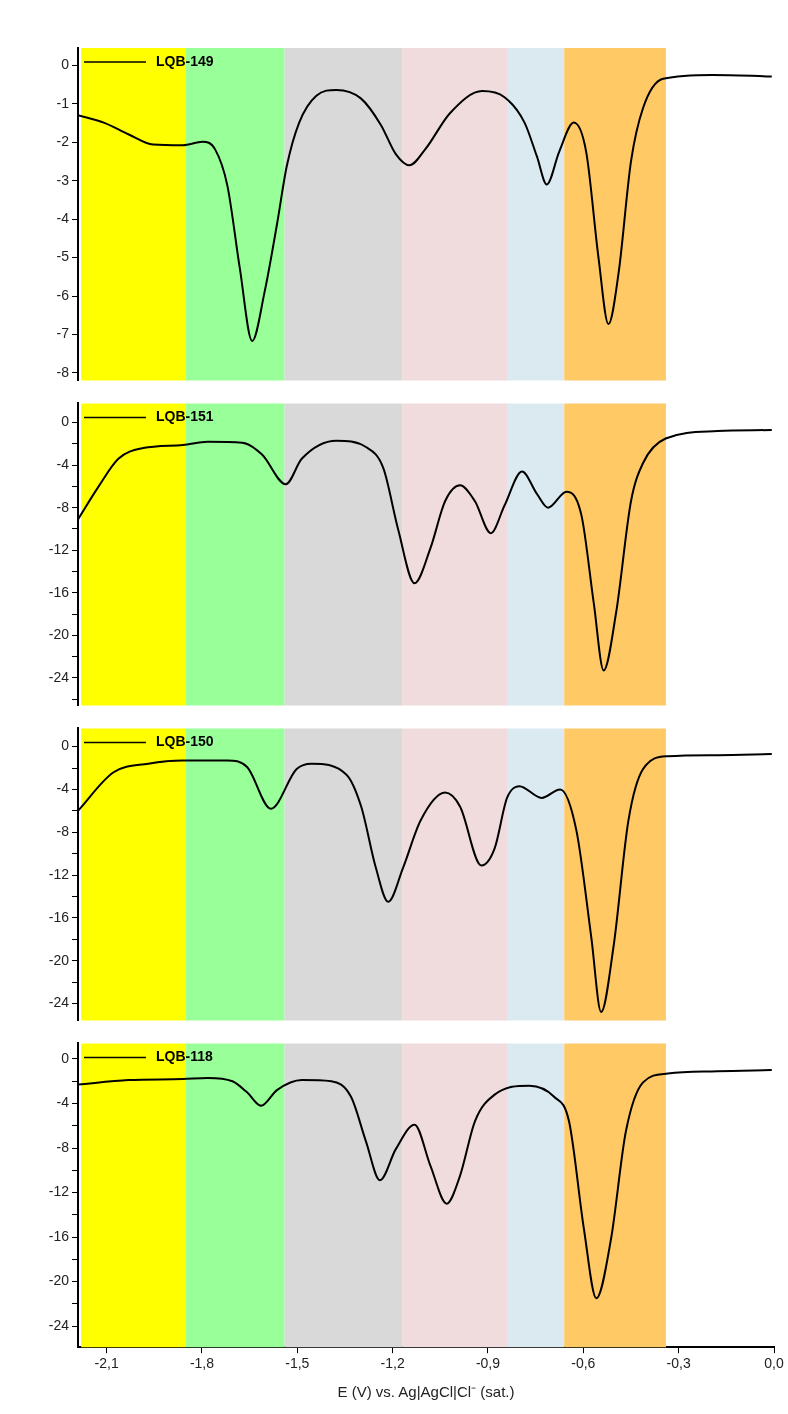  Describe the element at coordinates (63, 256) in the screenshot. I see `y-tick-label: -5` at that location.